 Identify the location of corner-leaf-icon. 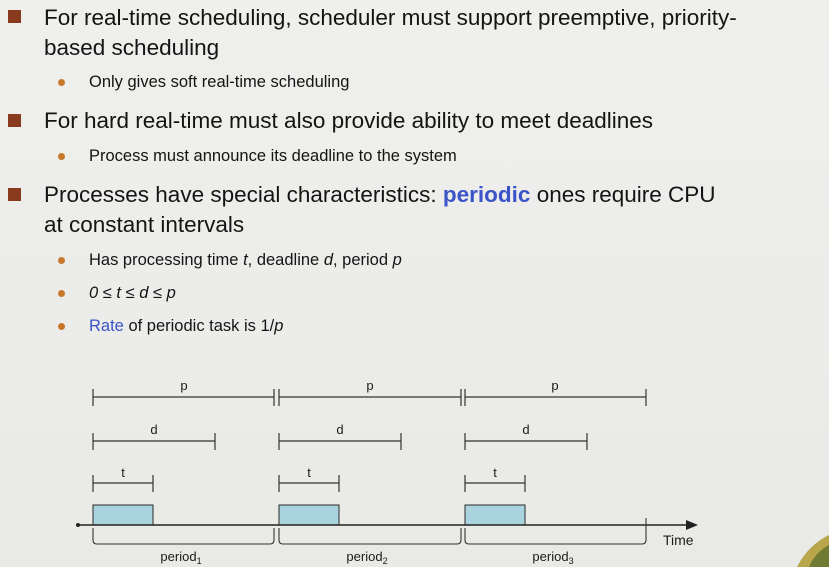
(813, 551).